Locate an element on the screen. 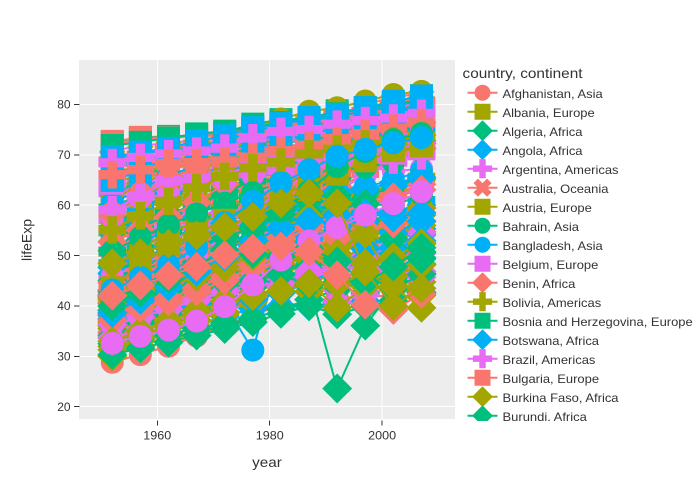  svg-text: 1960 is located at coordinates (157, 435).